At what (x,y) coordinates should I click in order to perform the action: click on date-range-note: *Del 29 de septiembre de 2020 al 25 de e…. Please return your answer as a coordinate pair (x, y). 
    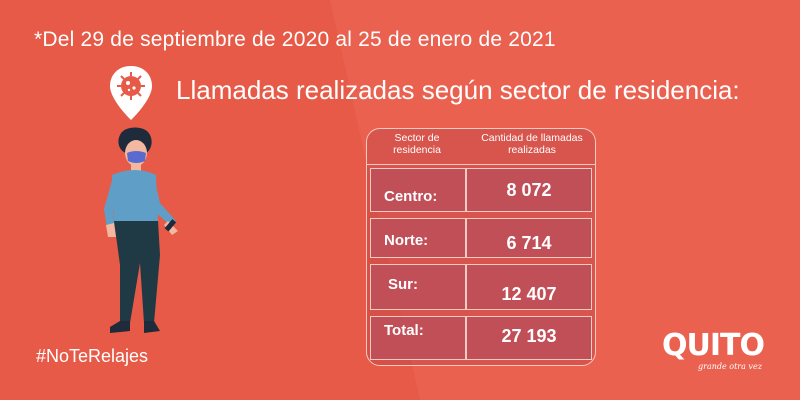
    Looking at the image, I should click on (295, 39).